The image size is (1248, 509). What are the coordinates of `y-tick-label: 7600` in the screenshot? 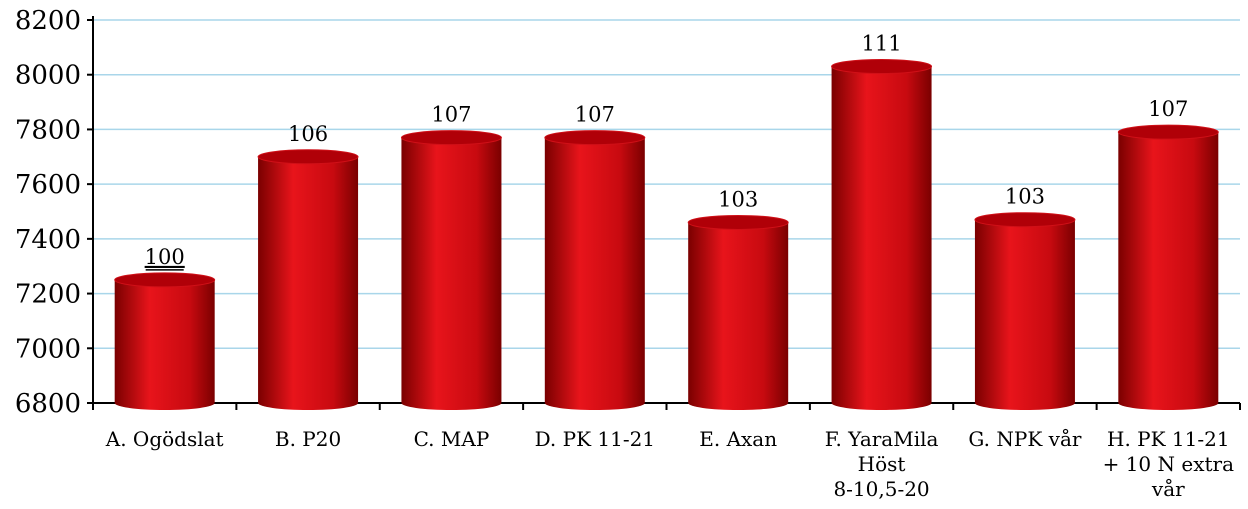 It's located at (48, 185).